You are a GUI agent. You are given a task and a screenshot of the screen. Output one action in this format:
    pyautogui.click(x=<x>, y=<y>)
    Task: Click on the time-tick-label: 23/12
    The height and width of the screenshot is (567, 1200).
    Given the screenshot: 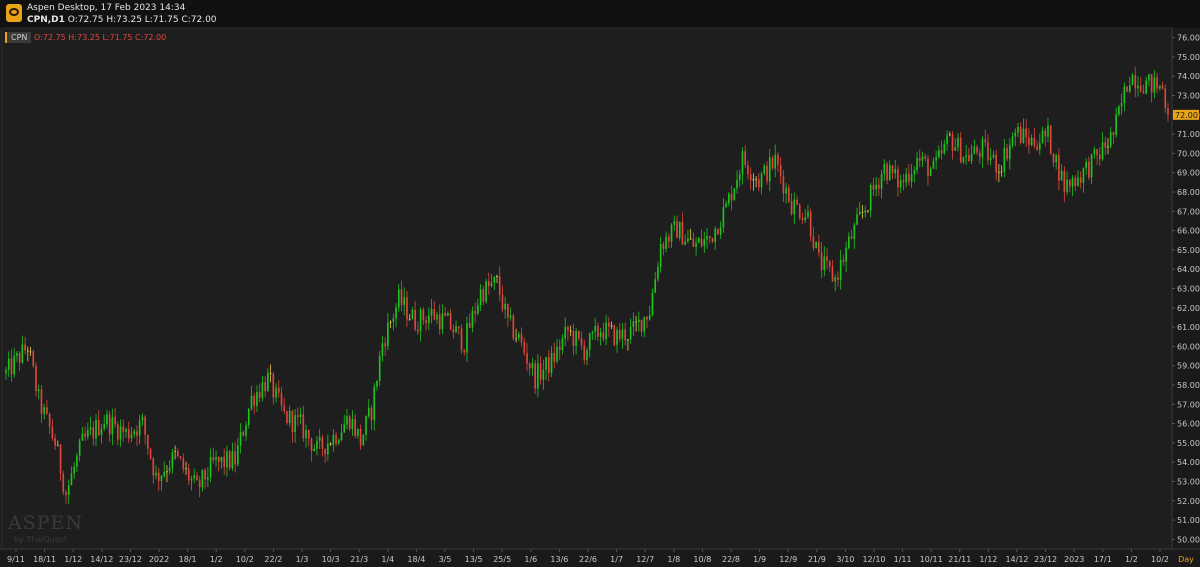 What is the action you would take?
    pyautogui.click(x=1045, y=559)
    